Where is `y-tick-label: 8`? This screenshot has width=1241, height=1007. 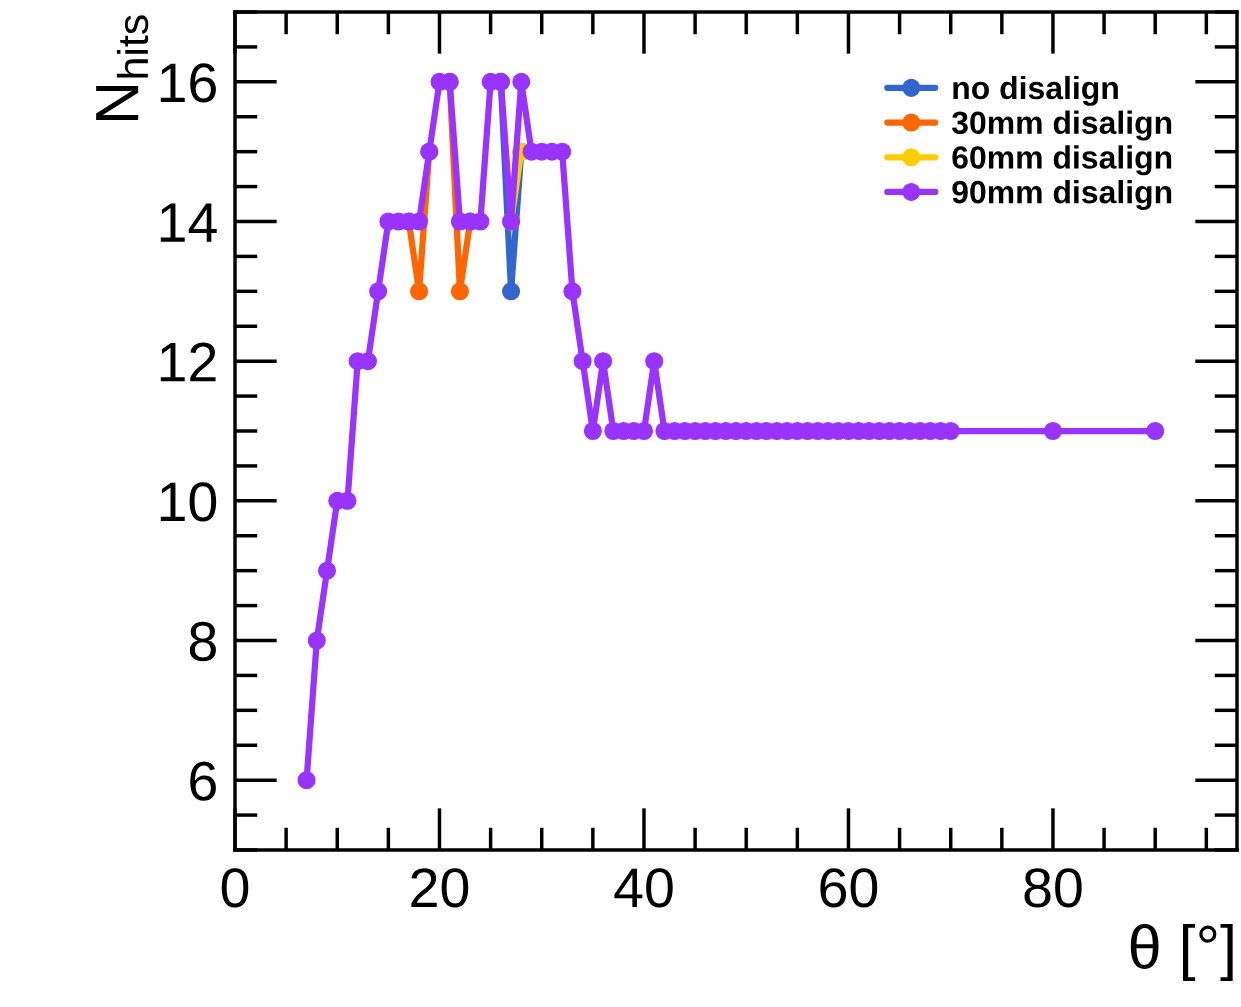 y-tick-label: 8 is located at coordinates (202, 641).